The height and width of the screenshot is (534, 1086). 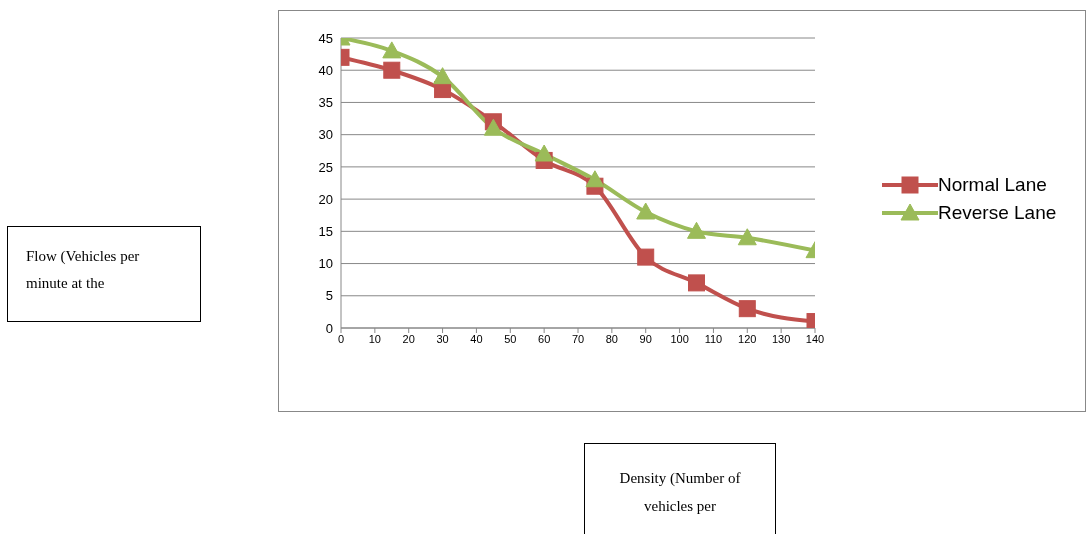 I want to click on x-tick-label: 30, so click(x=442, y=338).